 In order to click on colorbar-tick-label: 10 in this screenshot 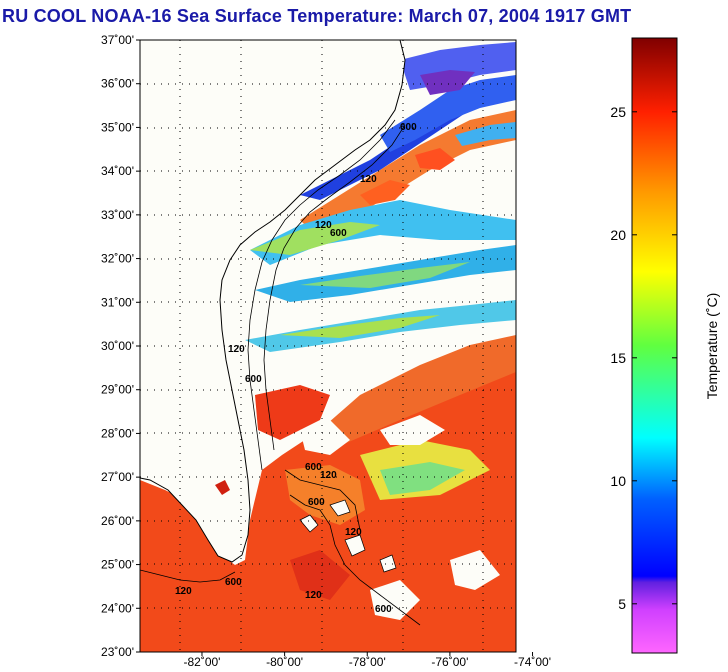, I will do `click(618, 481)`.